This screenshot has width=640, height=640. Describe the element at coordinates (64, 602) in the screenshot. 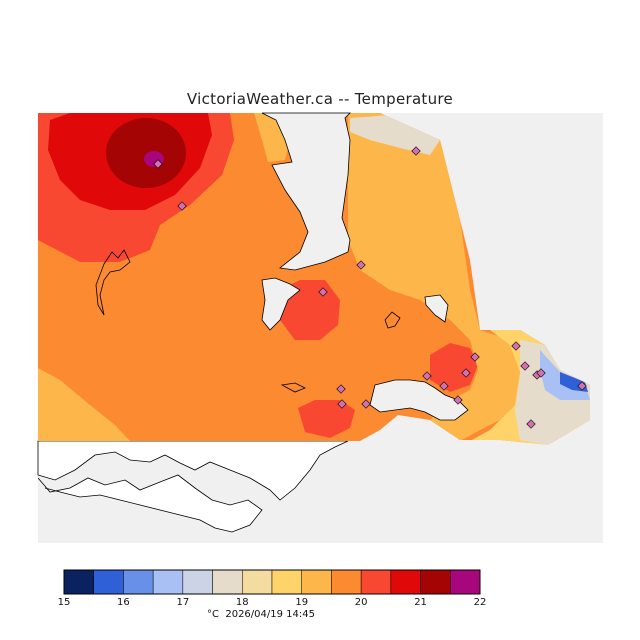

I see `legend-tick-label: 15` at that location.